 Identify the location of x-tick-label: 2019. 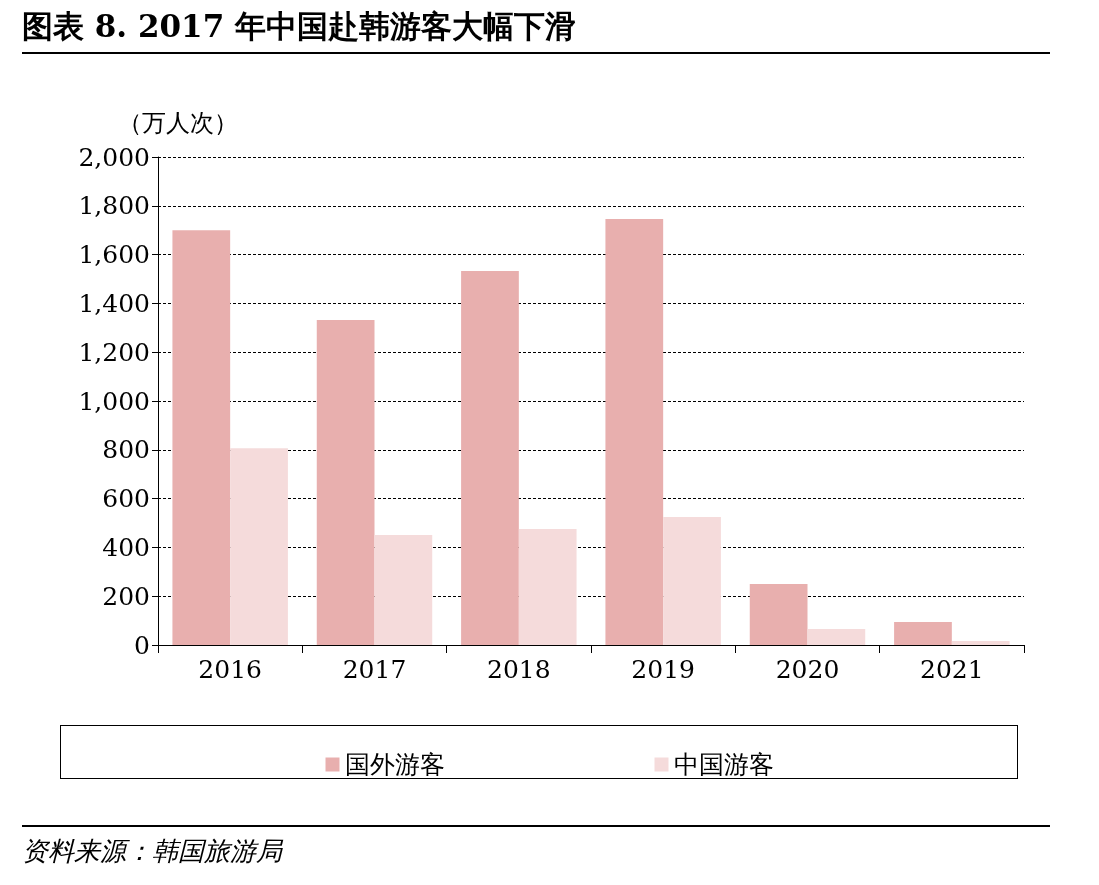
(663, 669).